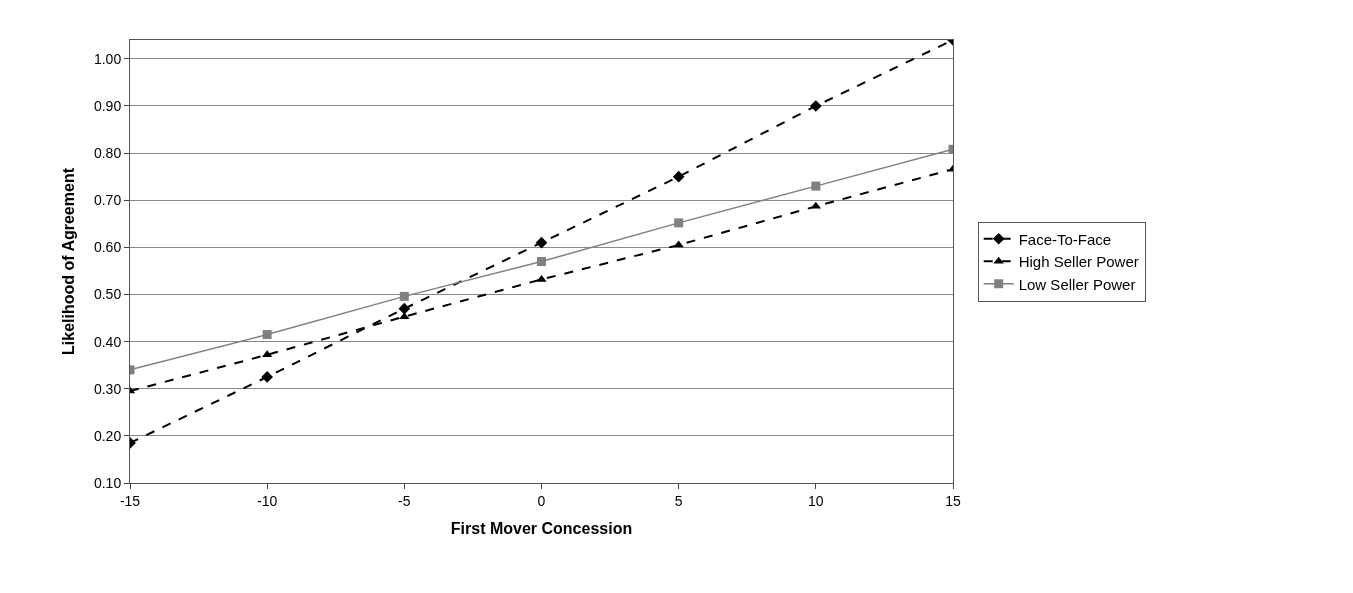 The image size is (1353, 593). I want to click on x-tick-label: 5, so click(678, 500).